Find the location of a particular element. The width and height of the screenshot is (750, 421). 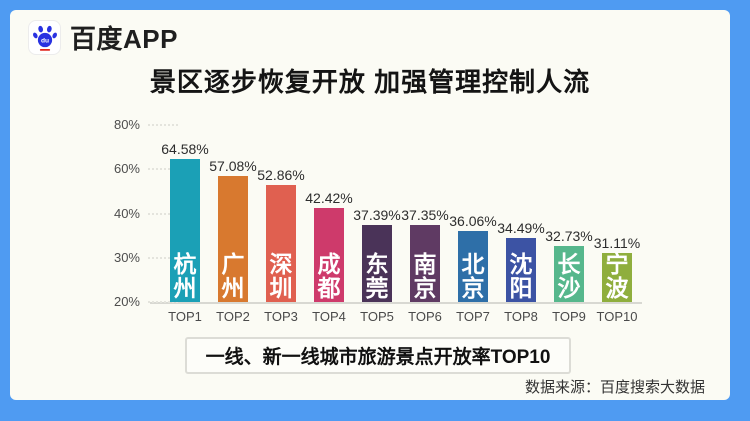

bar-top10 is located at coordinates (617, 277).